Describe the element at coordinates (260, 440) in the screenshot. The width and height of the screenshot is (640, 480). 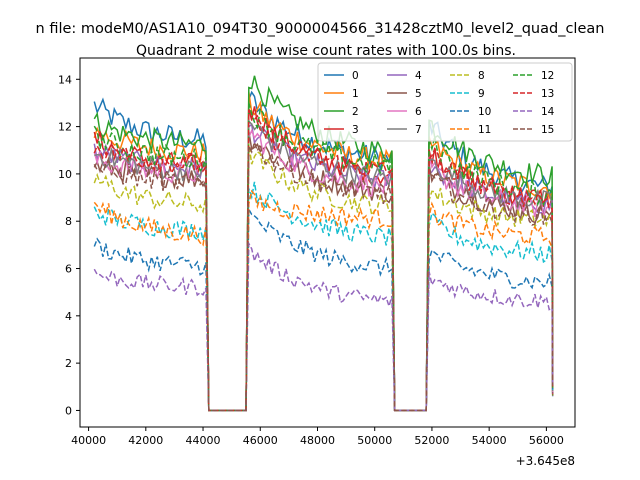
I see `x-tick-label: 46000` at that location.